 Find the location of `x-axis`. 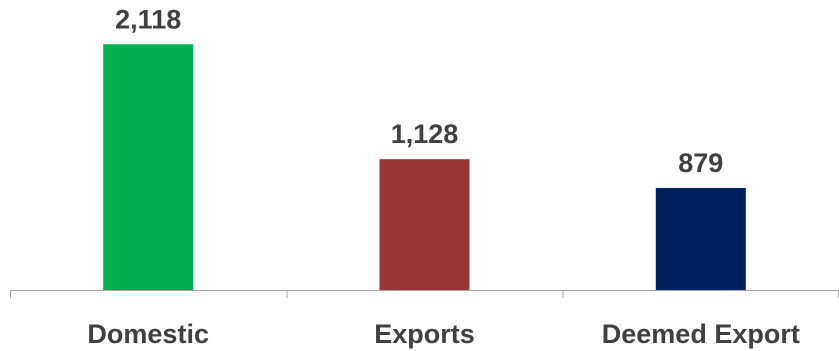

x-axis is located at coordinates (424, 294).